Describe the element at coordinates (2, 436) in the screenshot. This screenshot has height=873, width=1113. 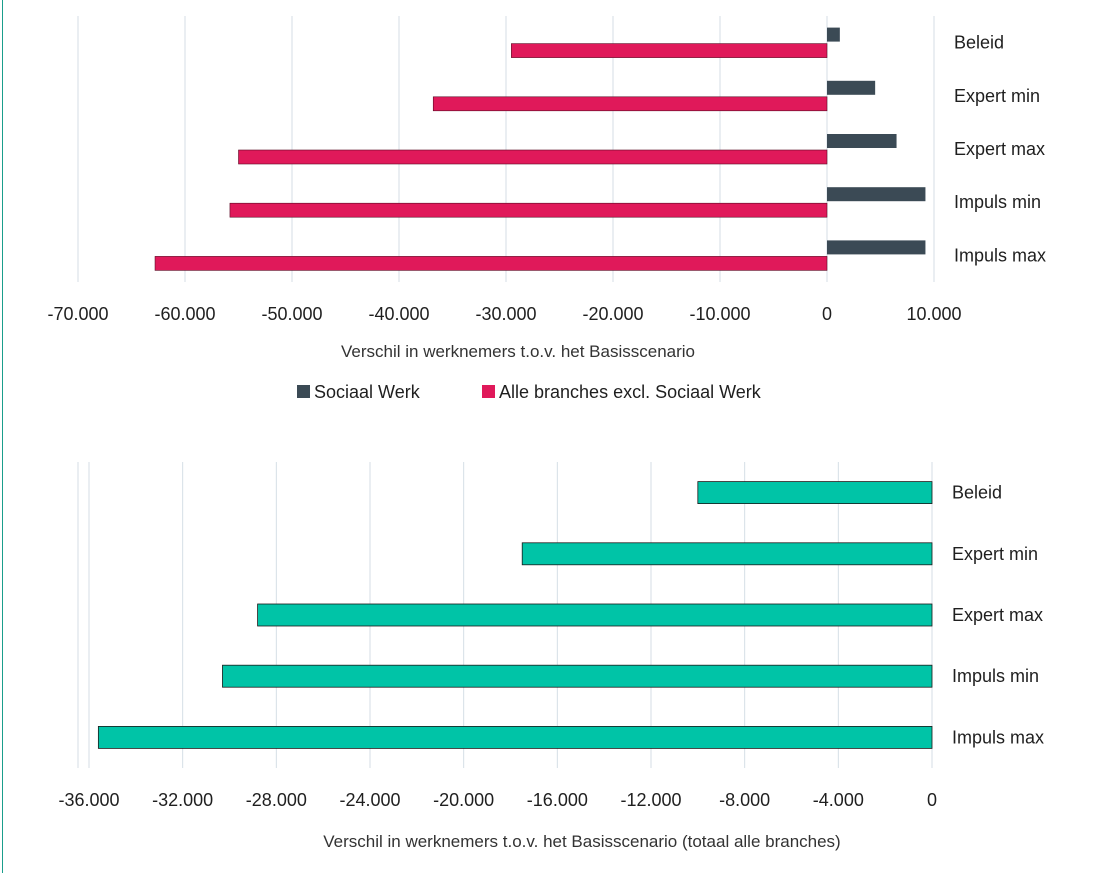
I see `page-left-border` at that location.